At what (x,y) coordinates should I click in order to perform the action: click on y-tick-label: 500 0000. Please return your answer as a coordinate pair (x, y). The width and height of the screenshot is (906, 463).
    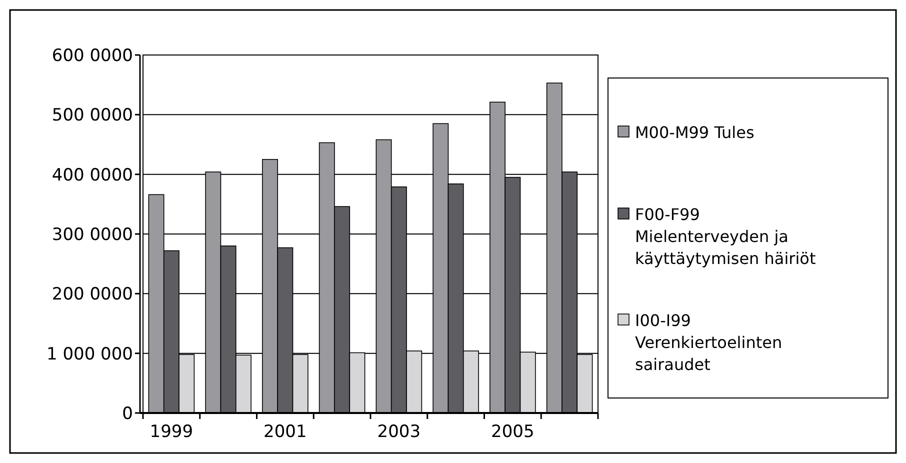
    Looking at the image, I should click on (92, 116).